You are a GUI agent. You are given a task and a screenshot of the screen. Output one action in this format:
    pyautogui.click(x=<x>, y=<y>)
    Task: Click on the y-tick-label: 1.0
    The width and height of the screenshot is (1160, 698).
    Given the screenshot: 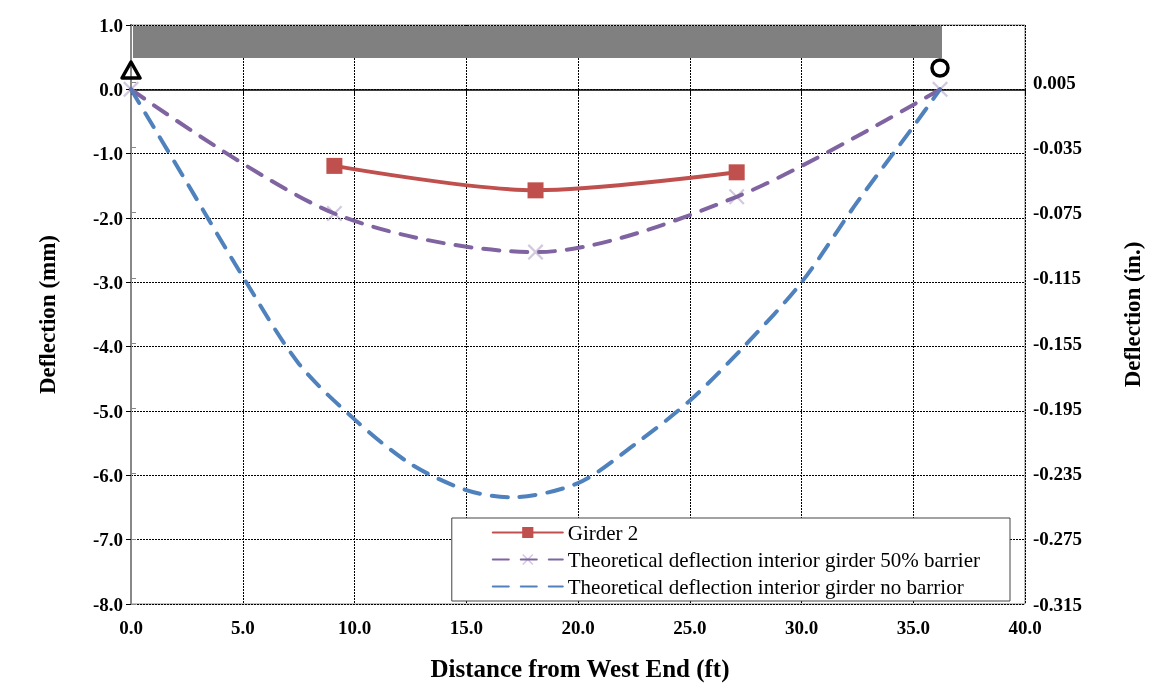 What is the action you would take?
    pyautogui.click(x=111, y=25)
    